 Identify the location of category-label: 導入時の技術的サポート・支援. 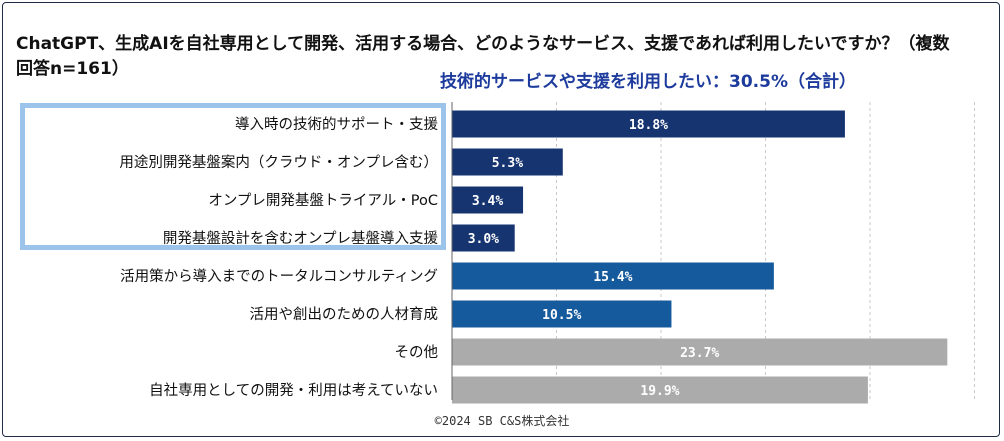
(336, 124).